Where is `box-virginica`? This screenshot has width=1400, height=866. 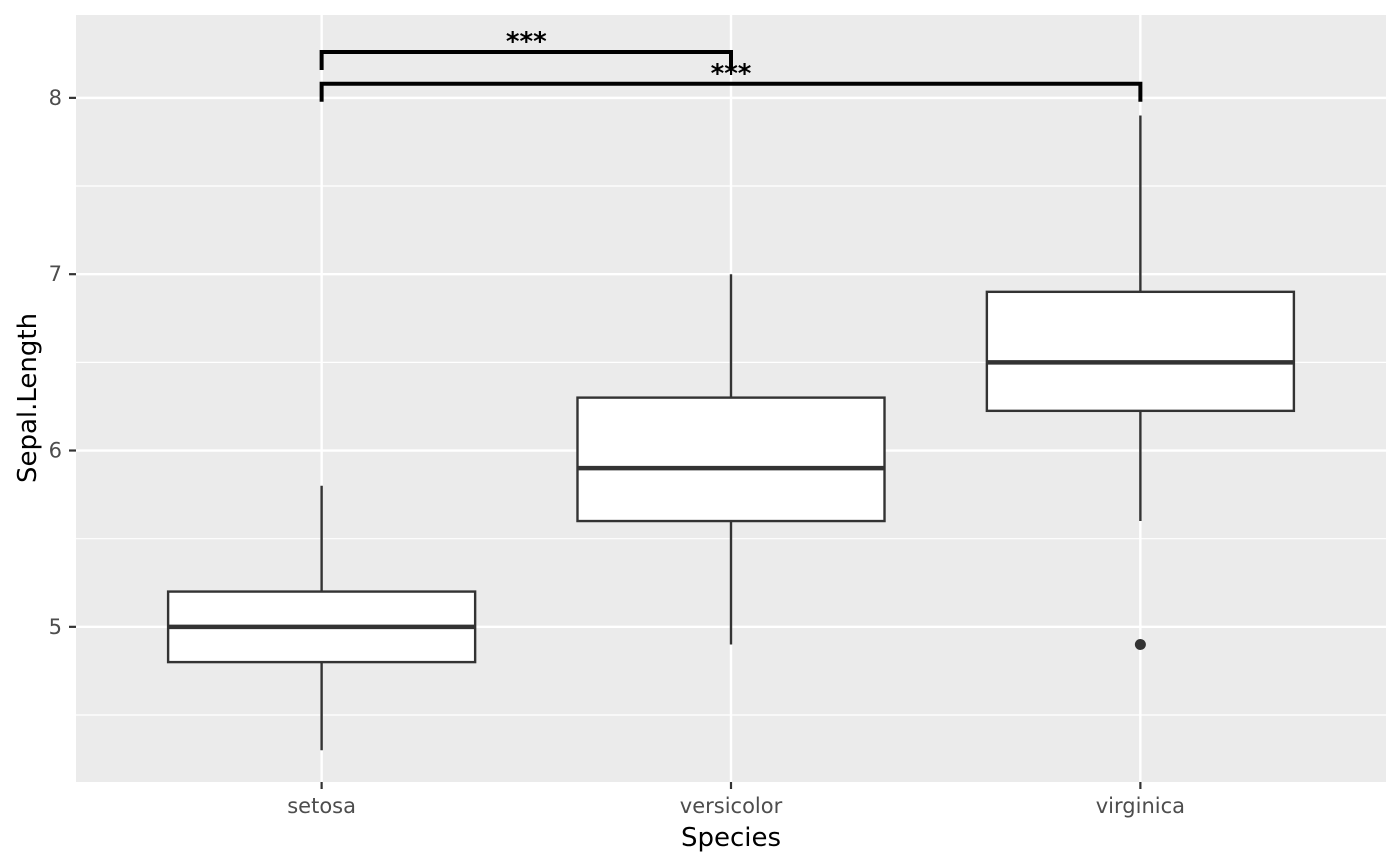 box-virginica is located at coordinates (1140, 382).